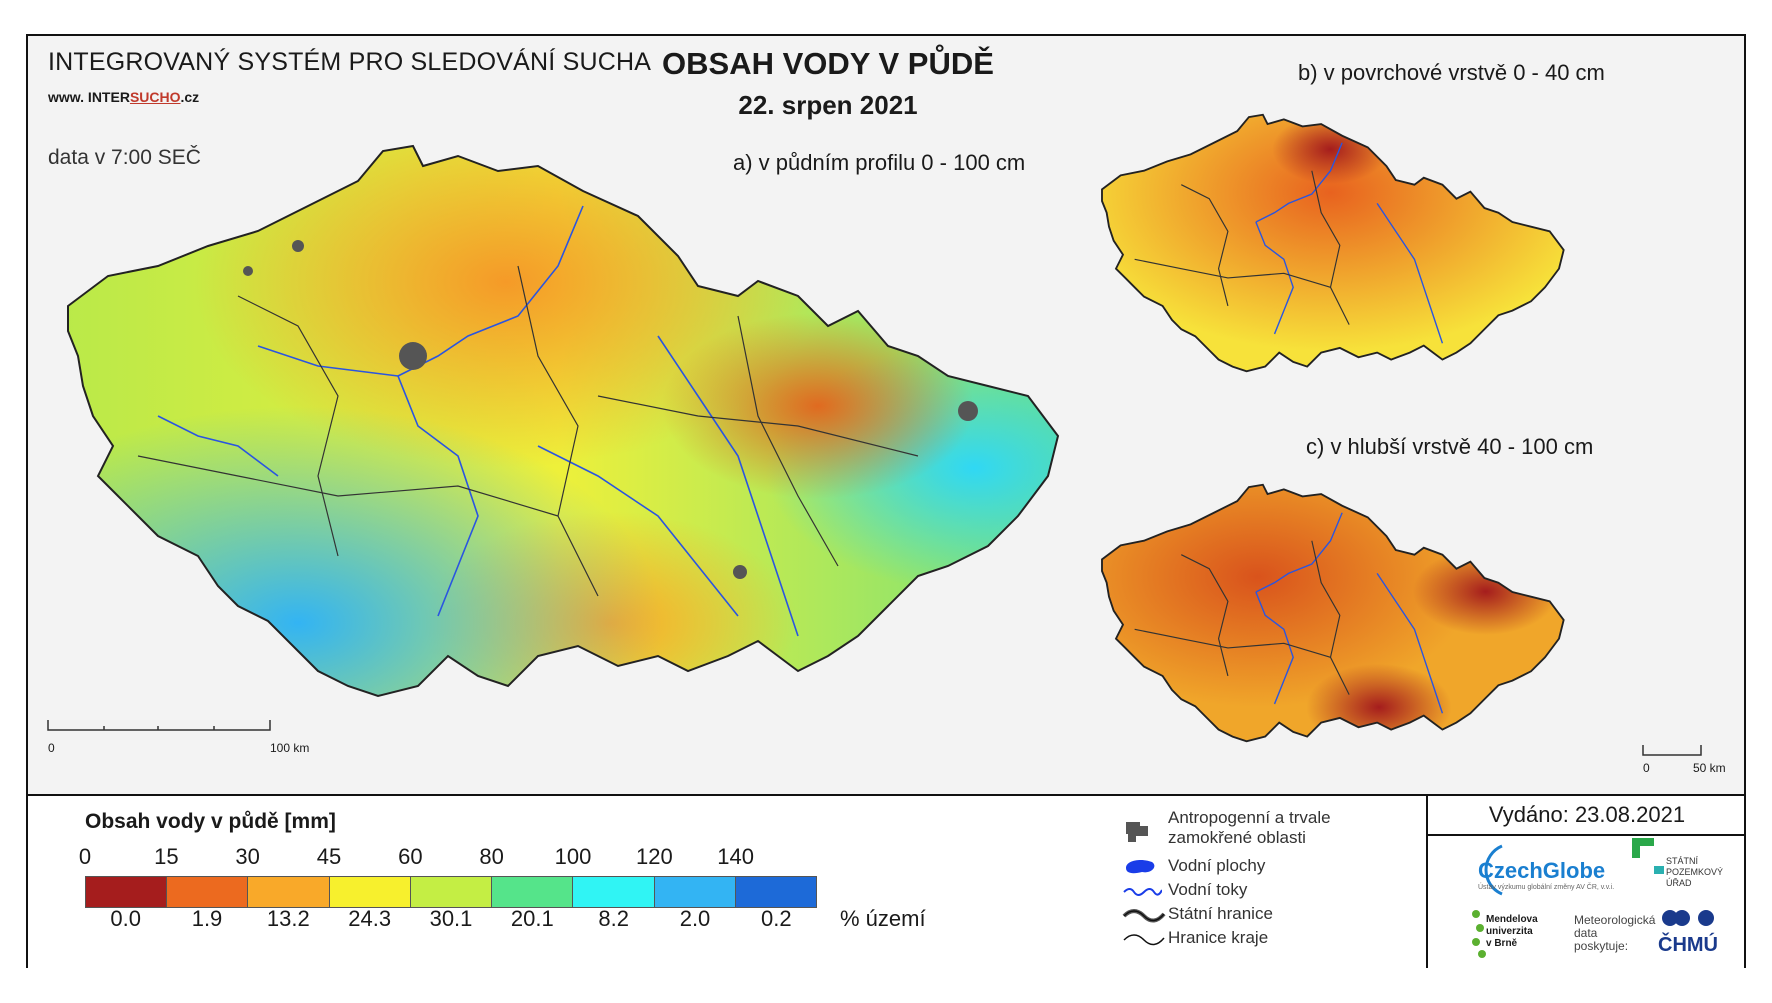  I want to click on issued-date: Vydáno: 23.08.2021, so click(1587, 816).